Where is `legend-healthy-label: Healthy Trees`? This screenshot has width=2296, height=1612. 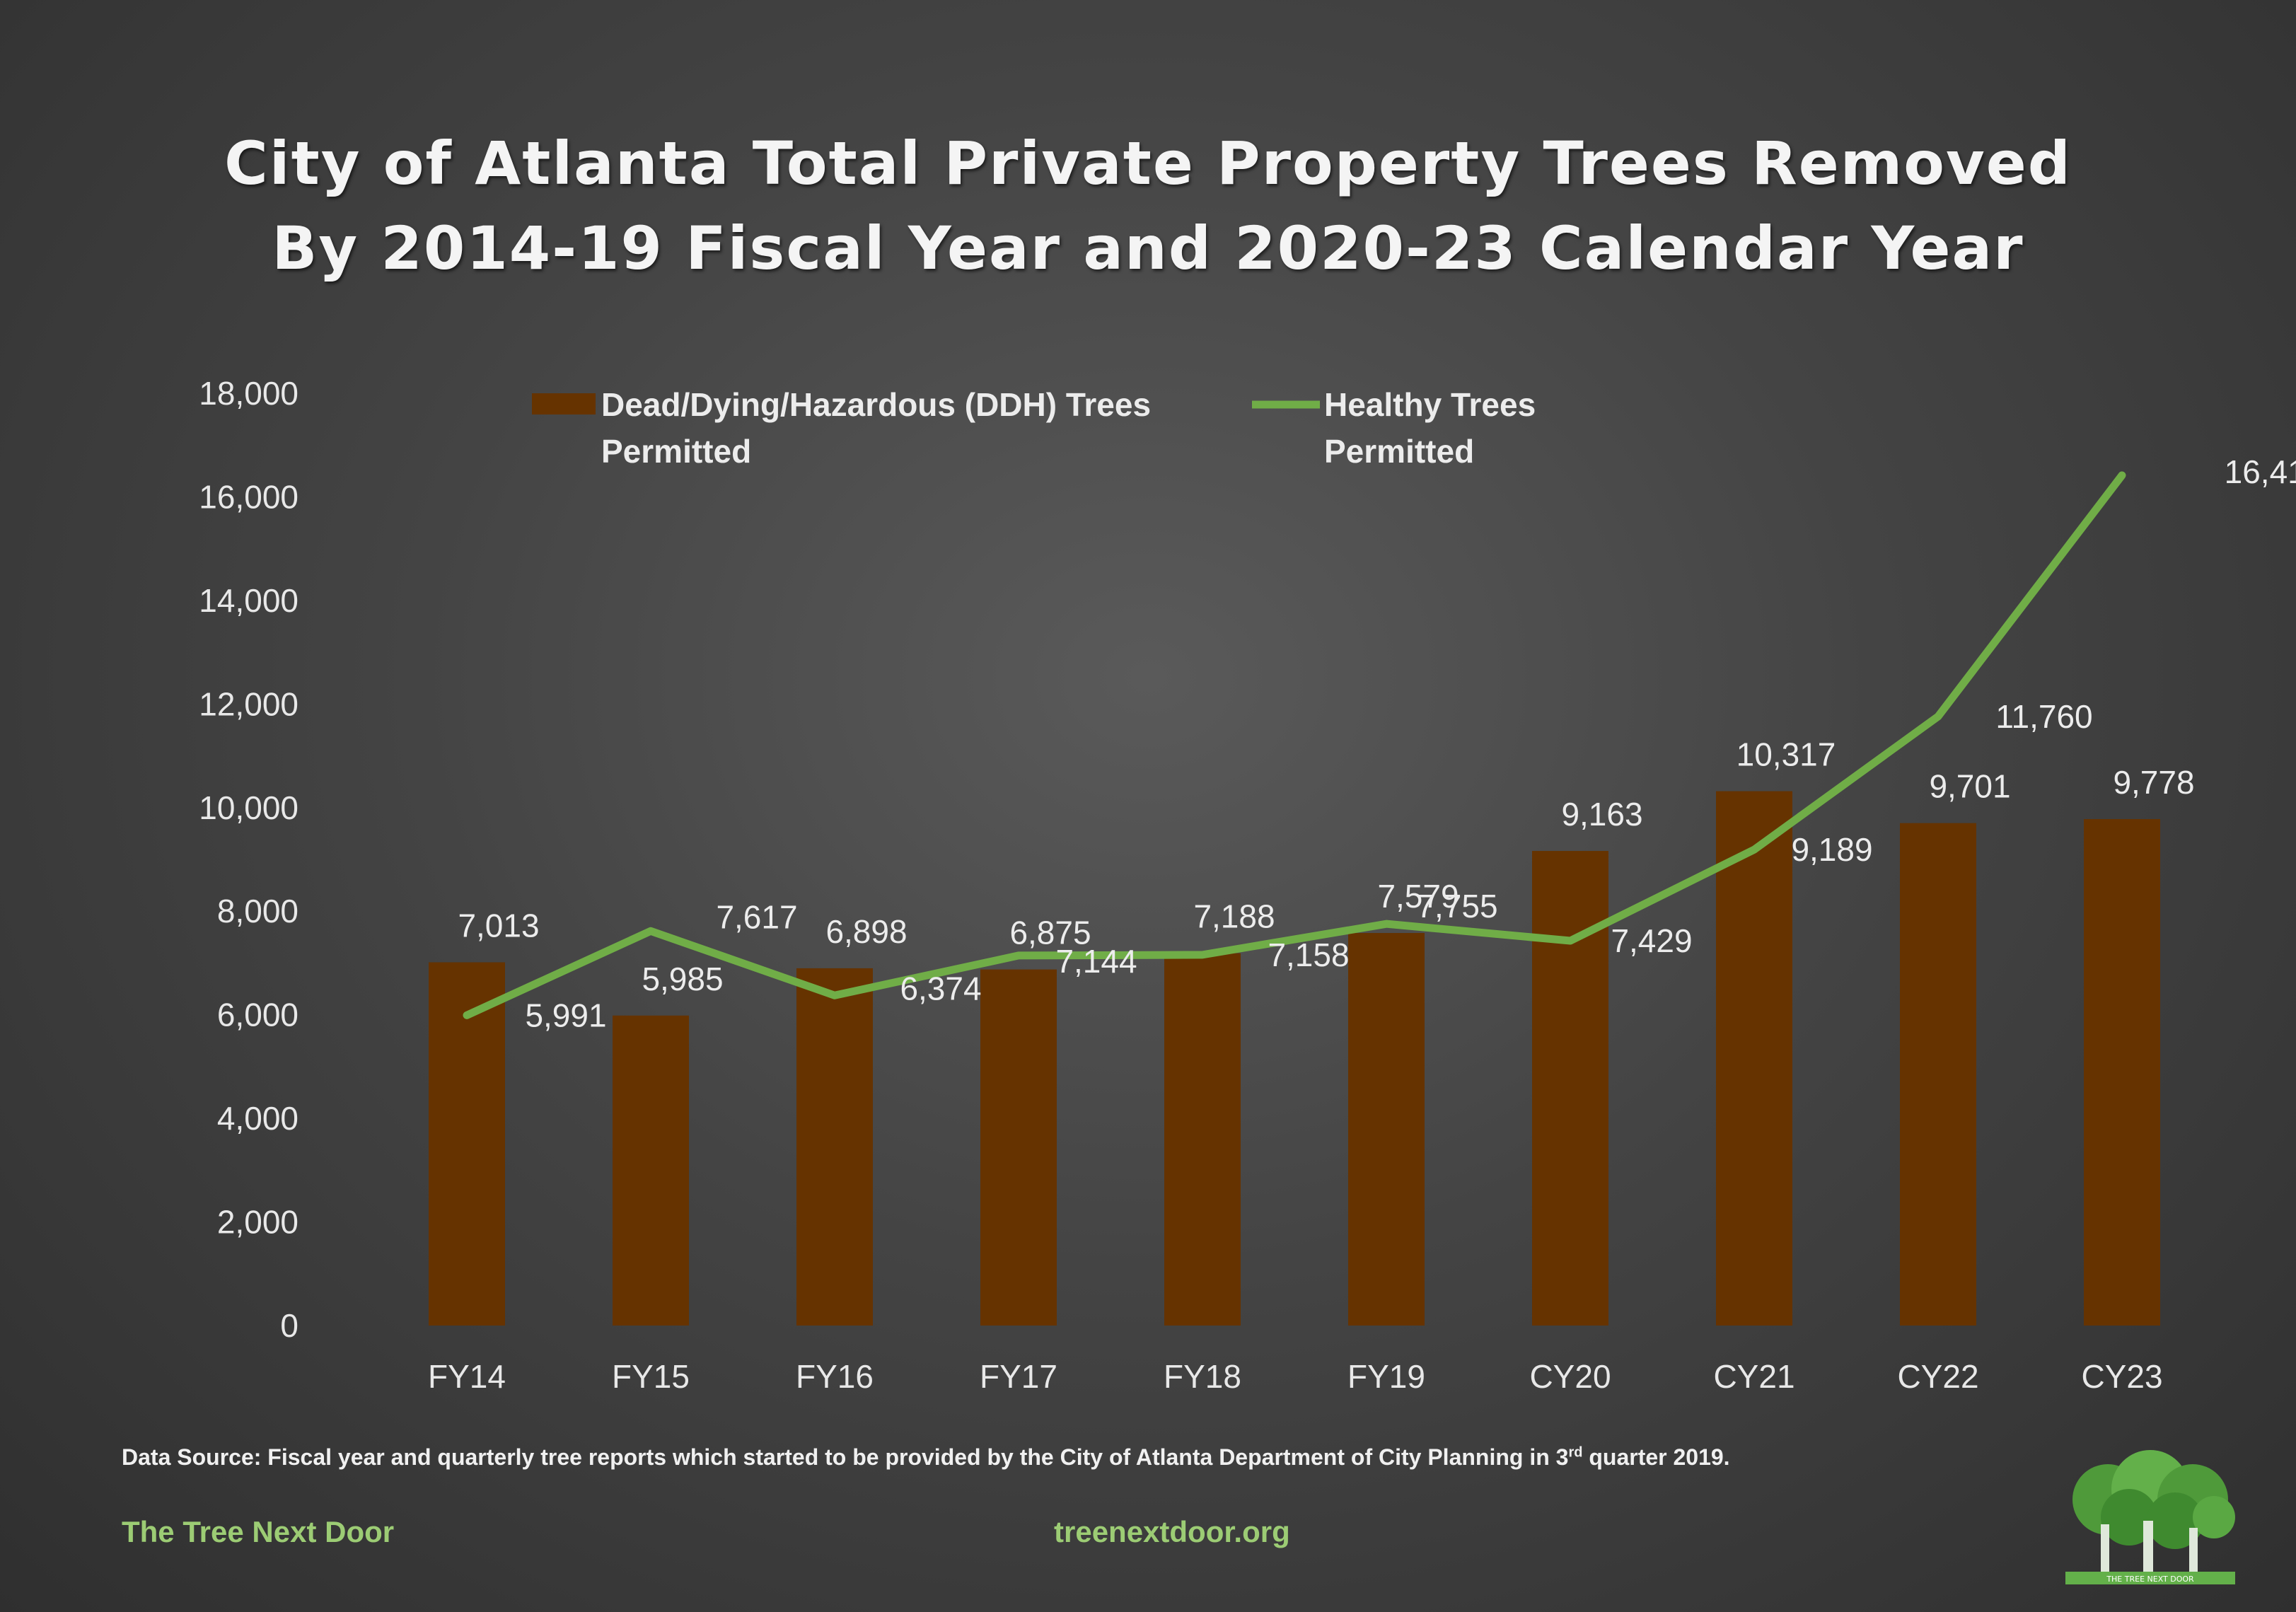 legend-healthy-label: Healthy Trees is located at coordinates (1430, 404).